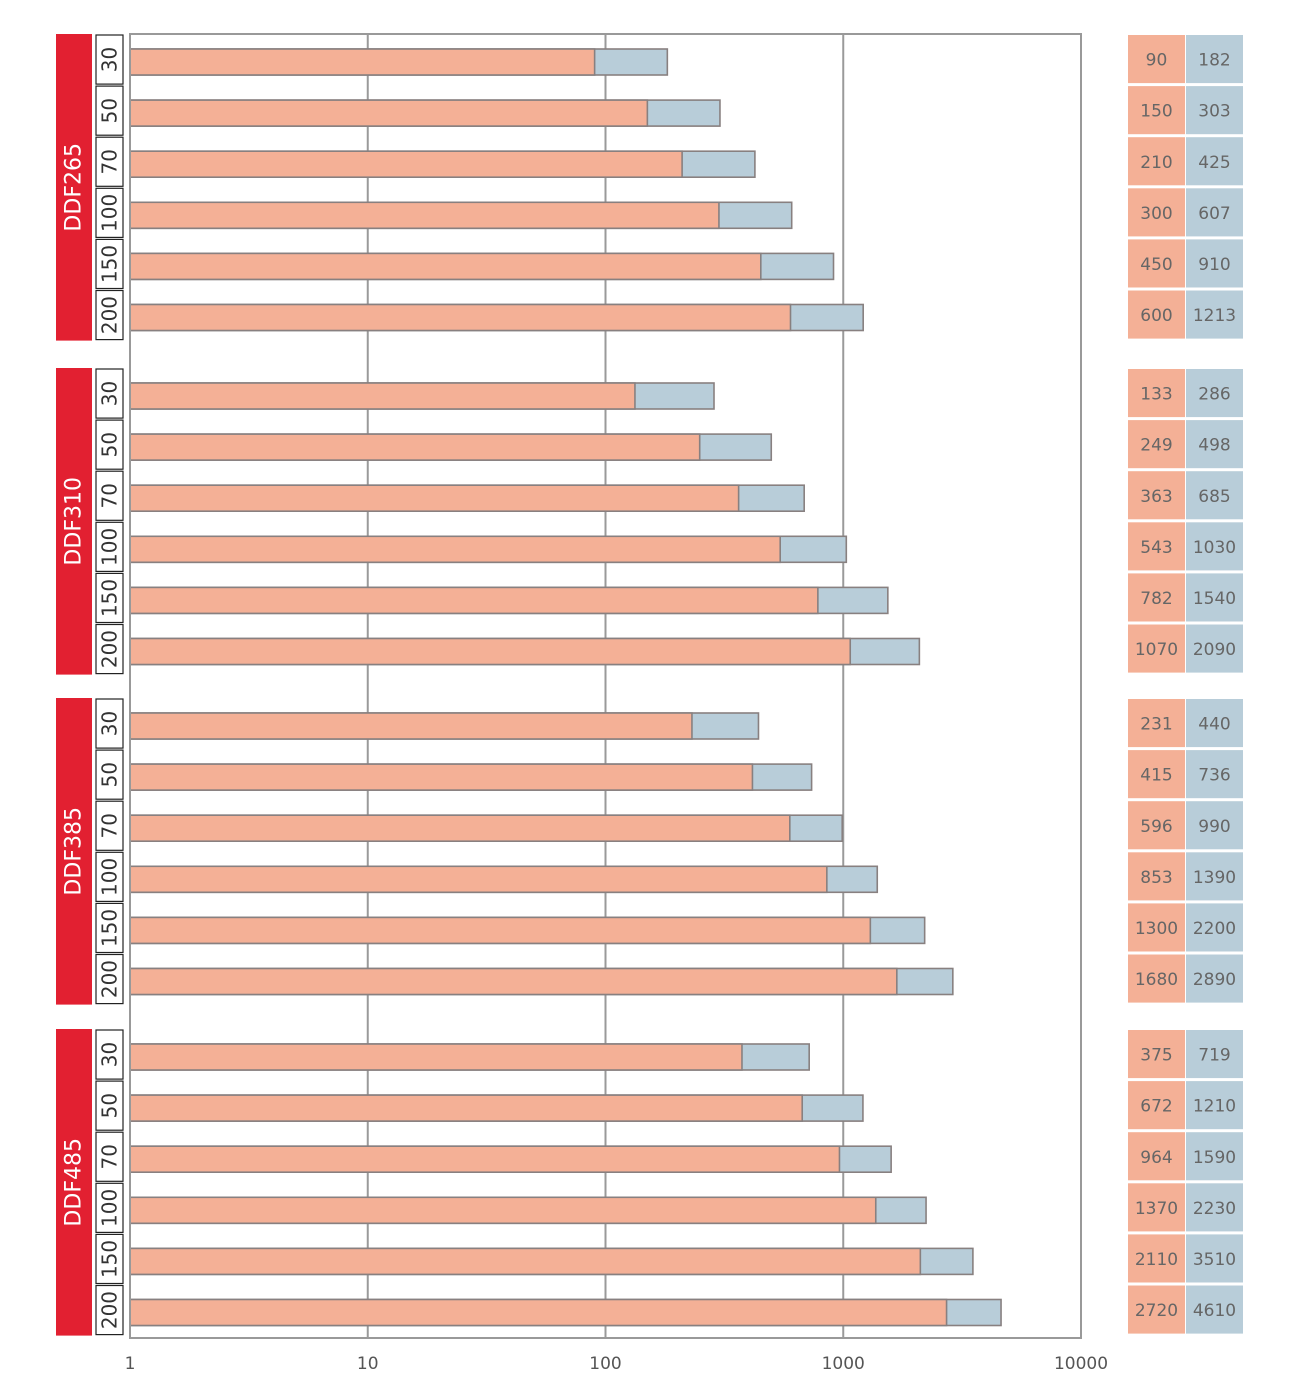  What do you see at coordinates (110, 315) in the screenshot?
I see `row-label: 200` at bounding box center [110, 315].